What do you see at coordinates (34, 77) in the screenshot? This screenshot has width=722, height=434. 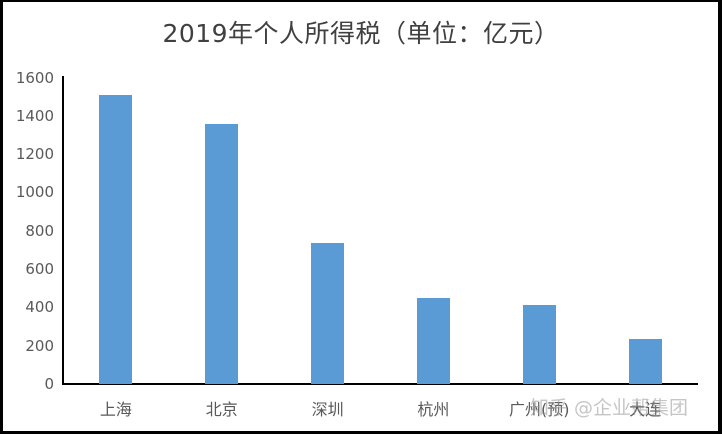 I see `y-tick-label: 1600` at bounding box center [34, 77].